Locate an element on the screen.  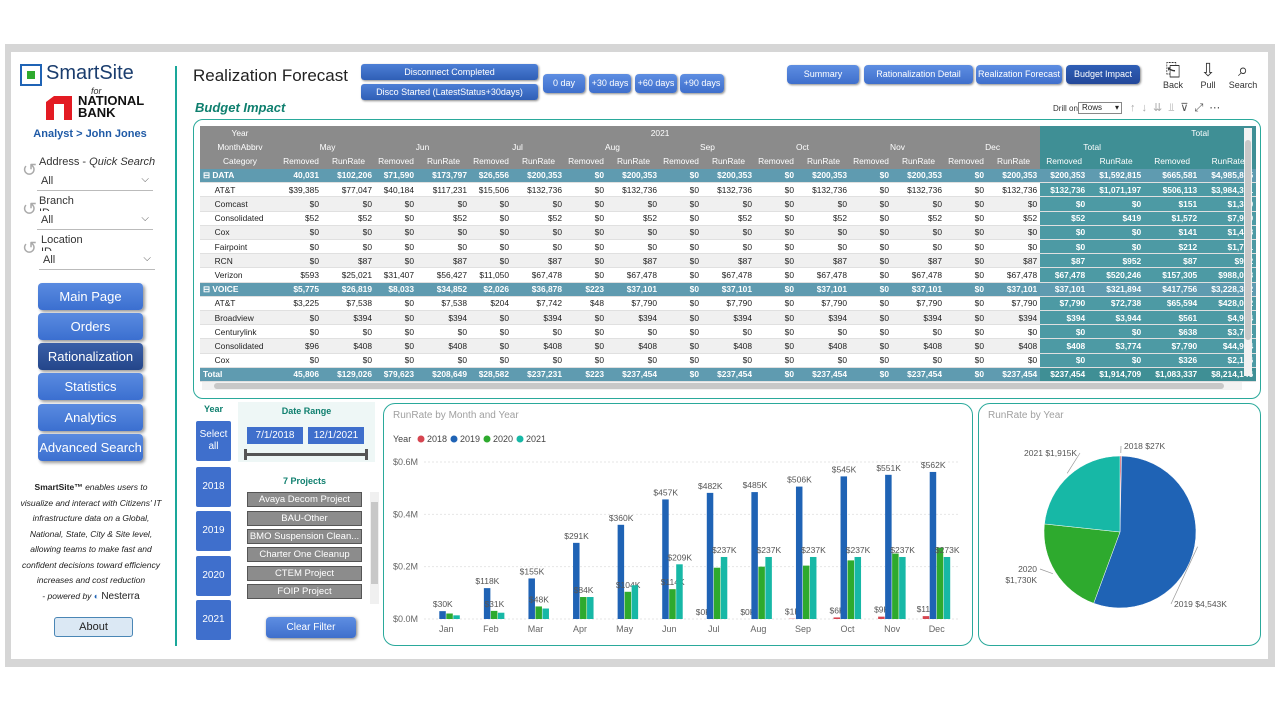
nav-advanced-search: Advanced Search is located at coordinates (90, 447).